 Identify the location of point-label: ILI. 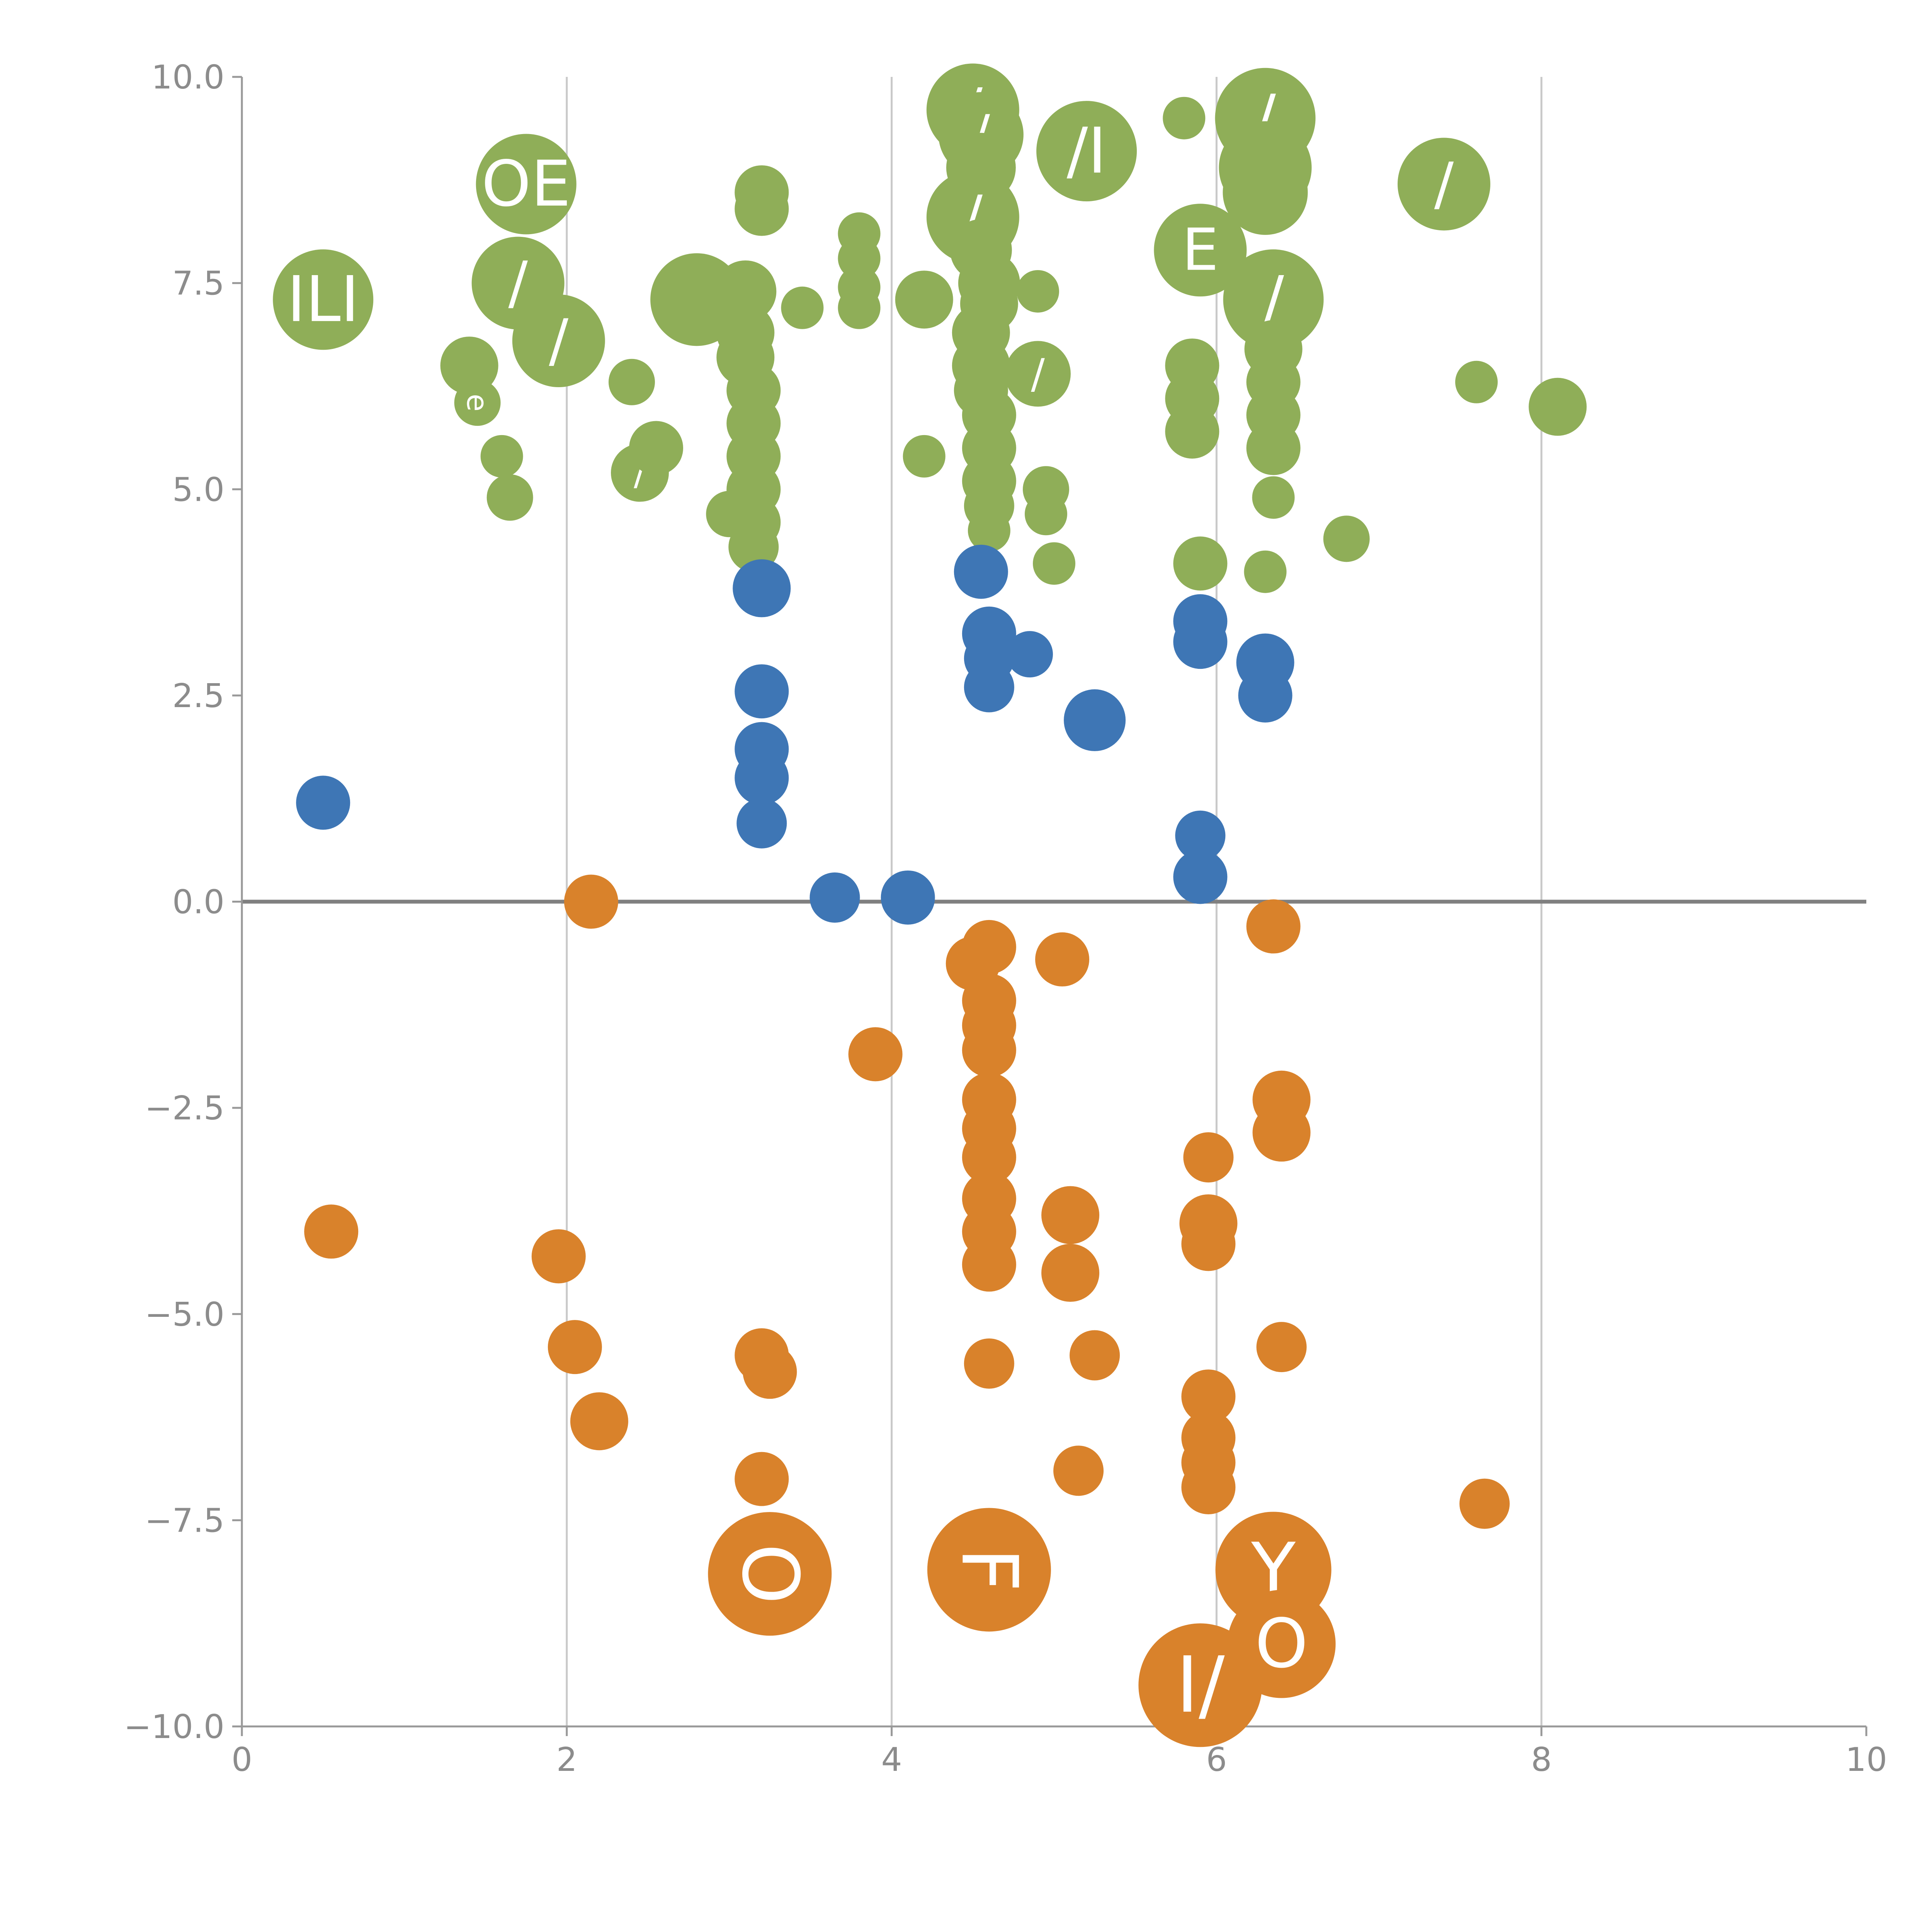
(323, 300).